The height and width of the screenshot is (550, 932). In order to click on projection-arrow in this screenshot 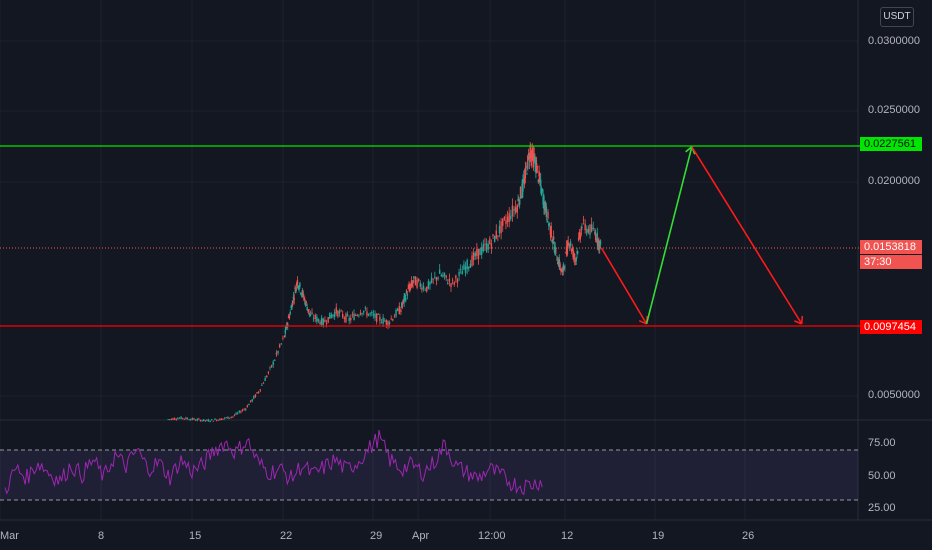, I will do `click(624, 286)`.